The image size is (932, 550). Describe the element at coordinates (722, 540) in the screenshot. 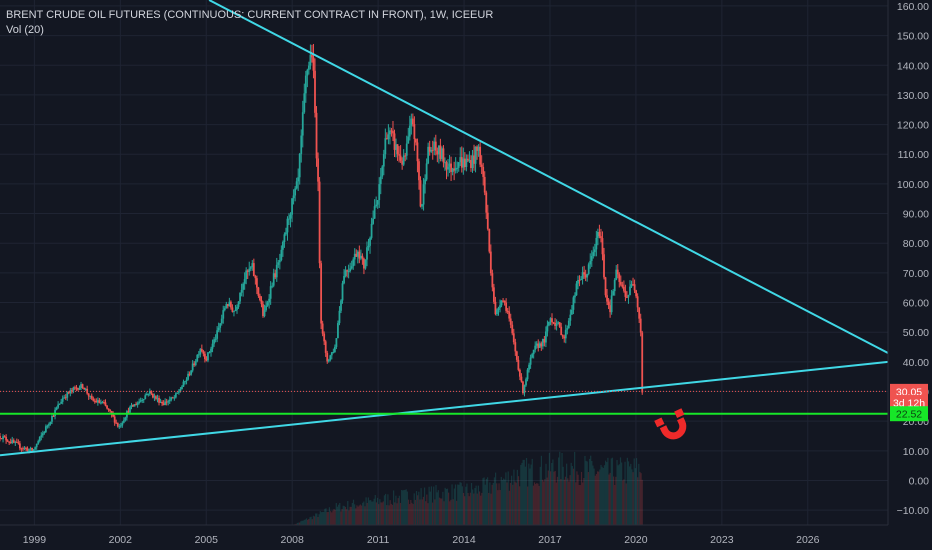

I see `x-tick-label-8: 2023` at that location.